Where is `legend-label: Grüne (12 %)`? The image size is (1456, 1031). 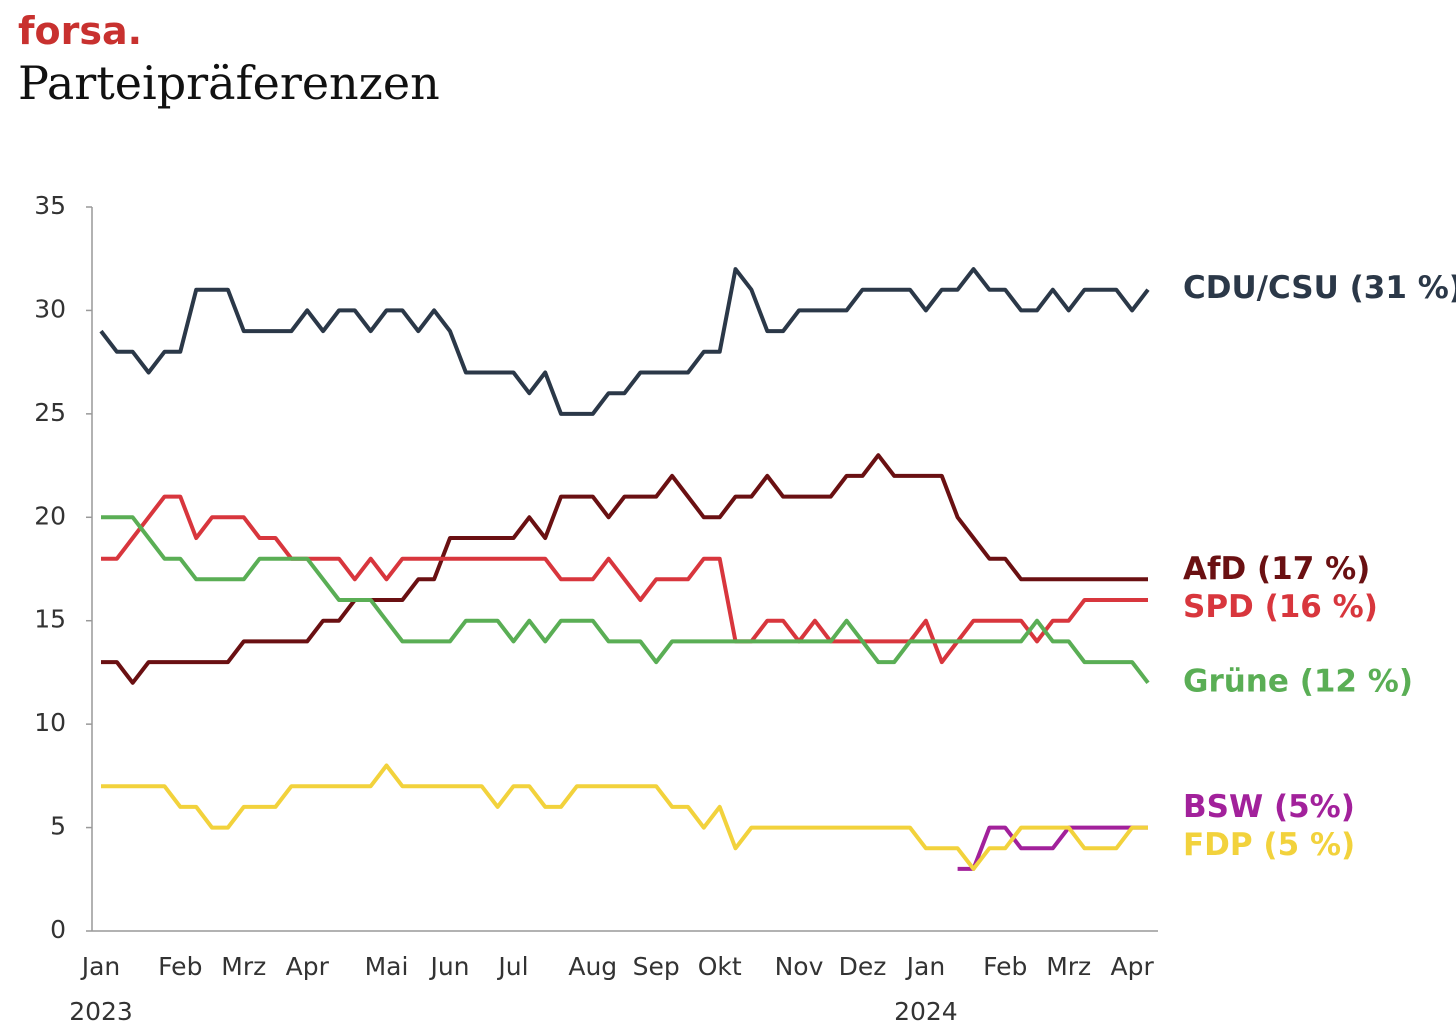 legend-label: Grüne (12 %) is located at coordinates (1298, 681).